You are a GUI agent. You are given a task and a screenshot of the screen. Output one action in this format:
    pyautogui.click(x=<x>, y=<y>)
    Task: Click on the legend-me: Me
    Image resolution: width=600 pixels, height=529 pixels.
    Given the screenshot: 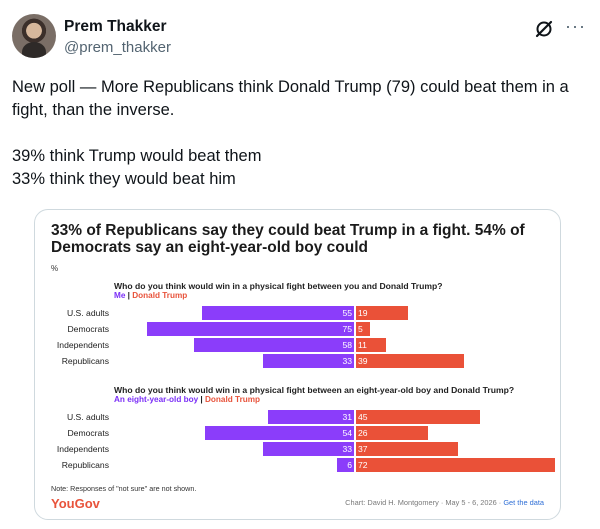 What is the action you would take?
    pyautogui.click(x=120, y=295)
    